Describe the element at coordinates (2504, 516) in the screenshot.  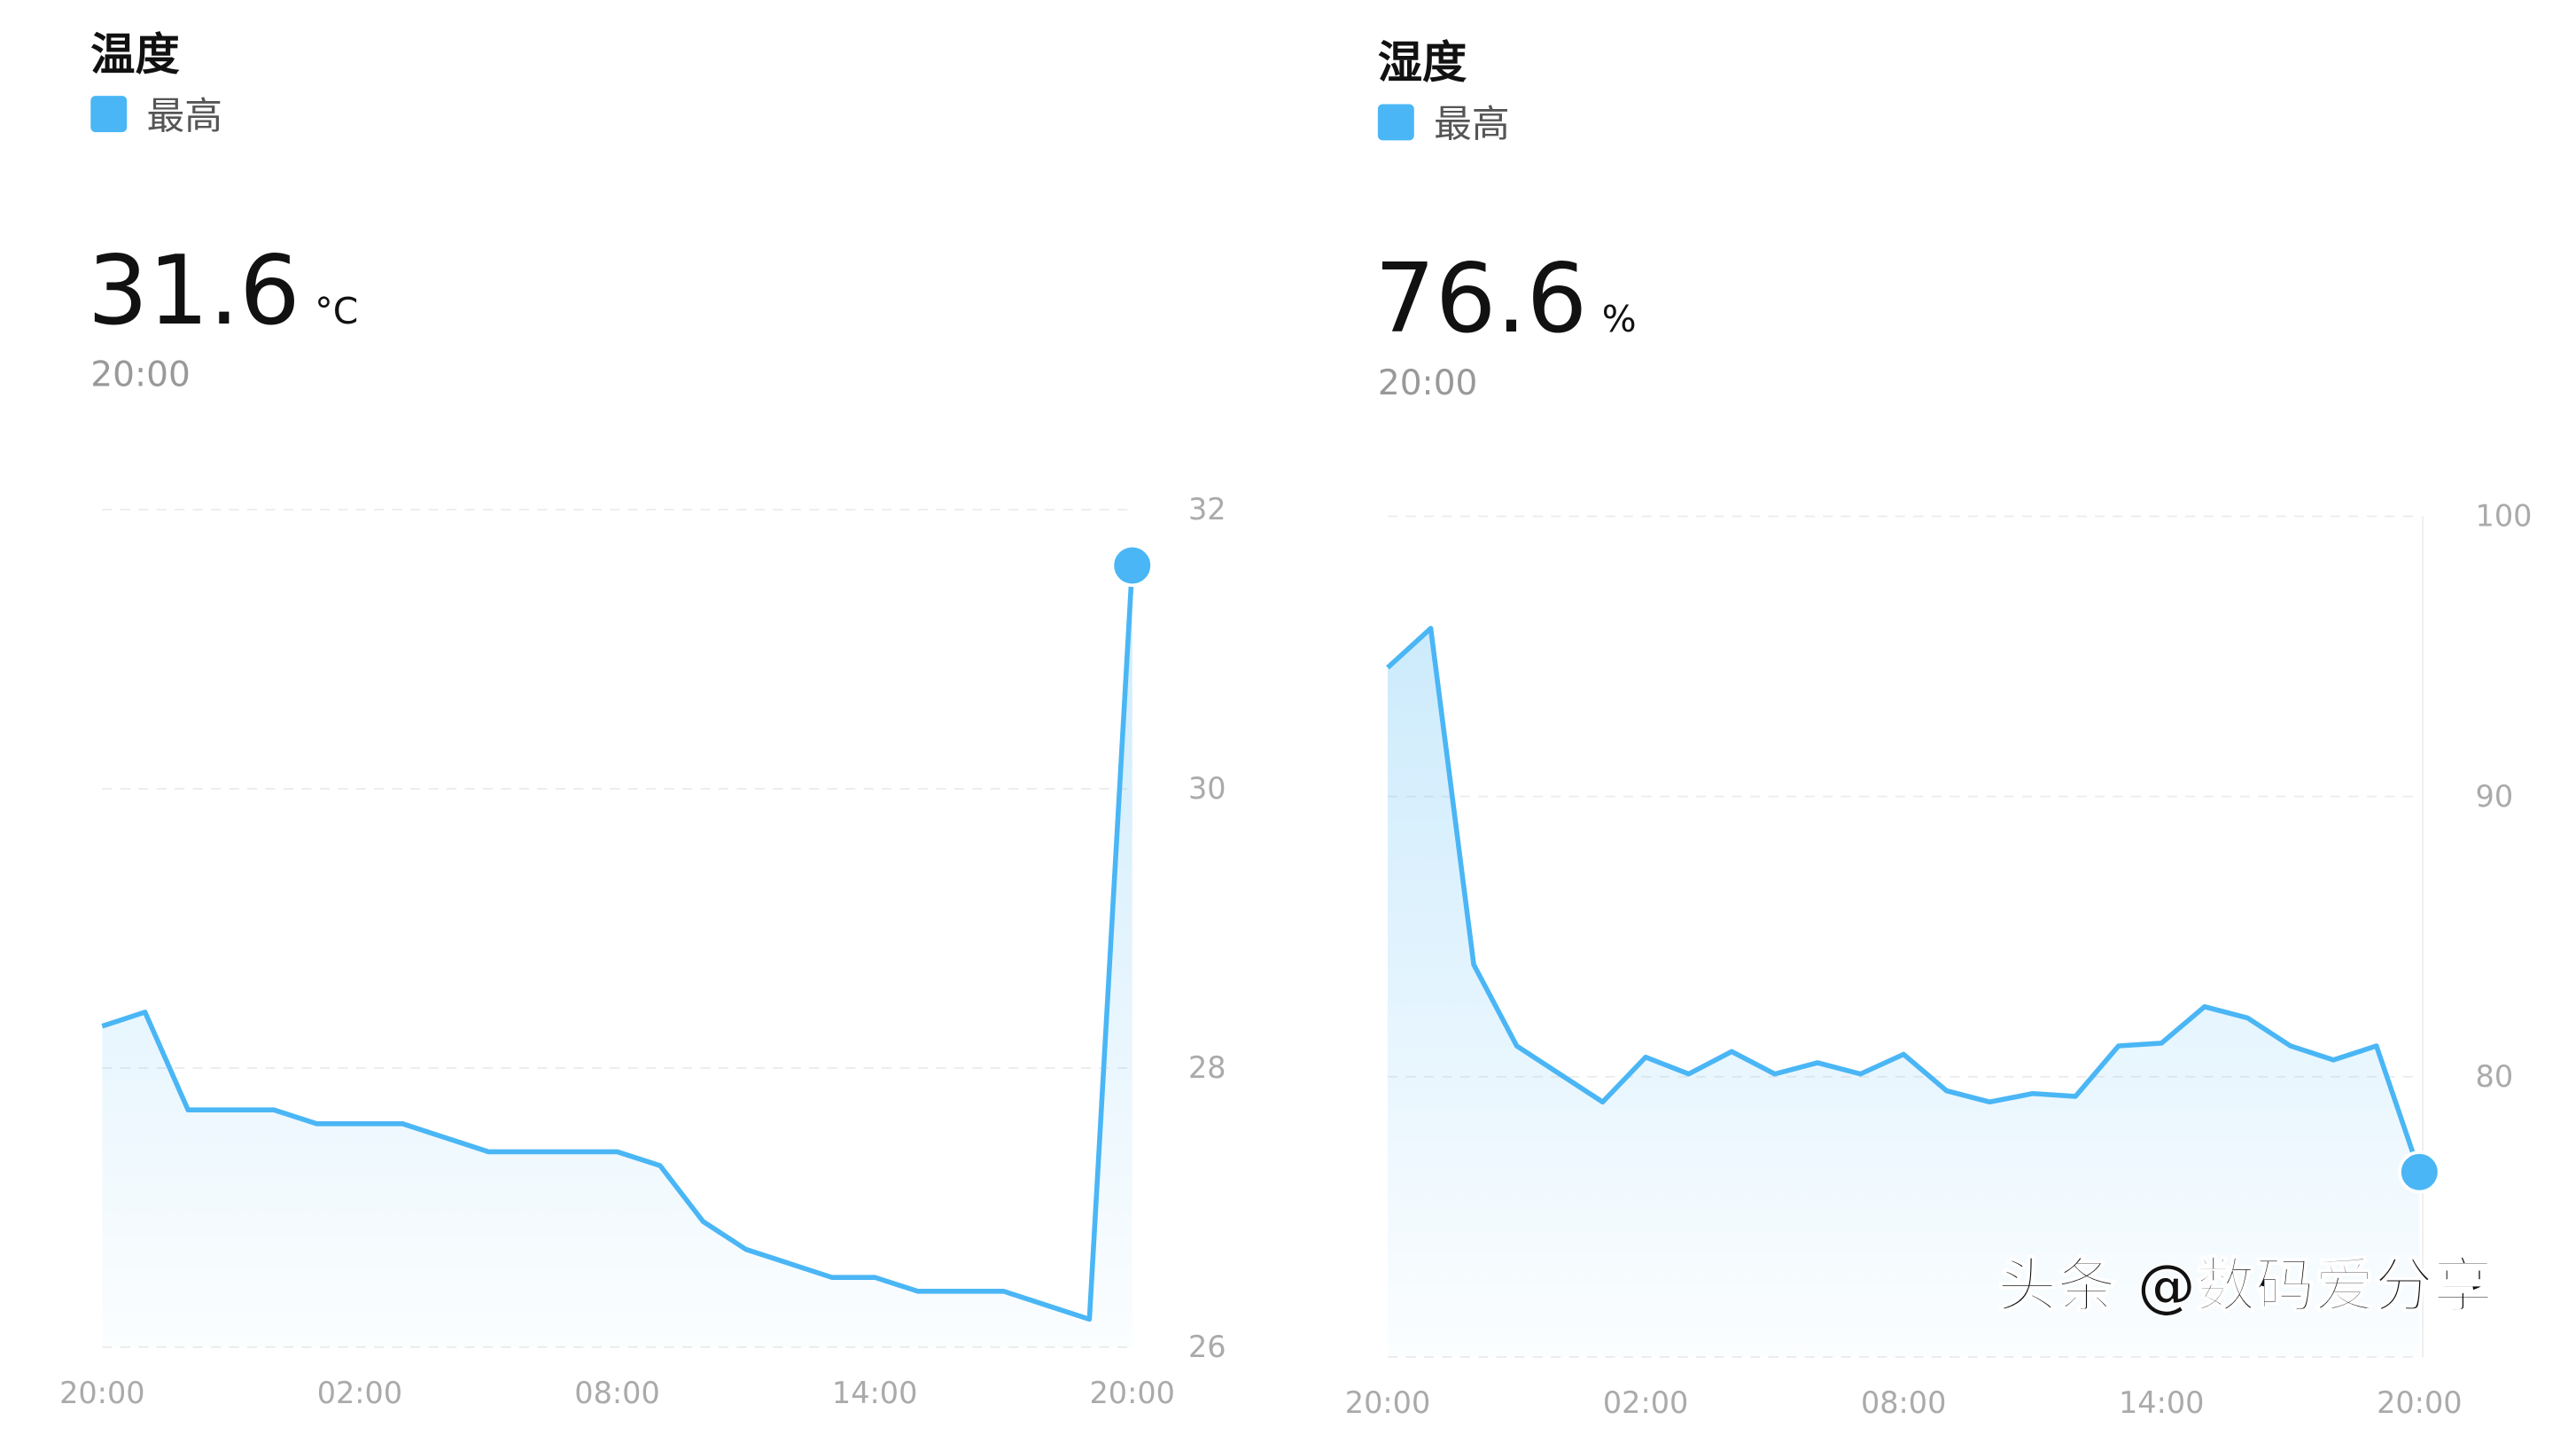
I see `y-tick-label: 100` at that location.